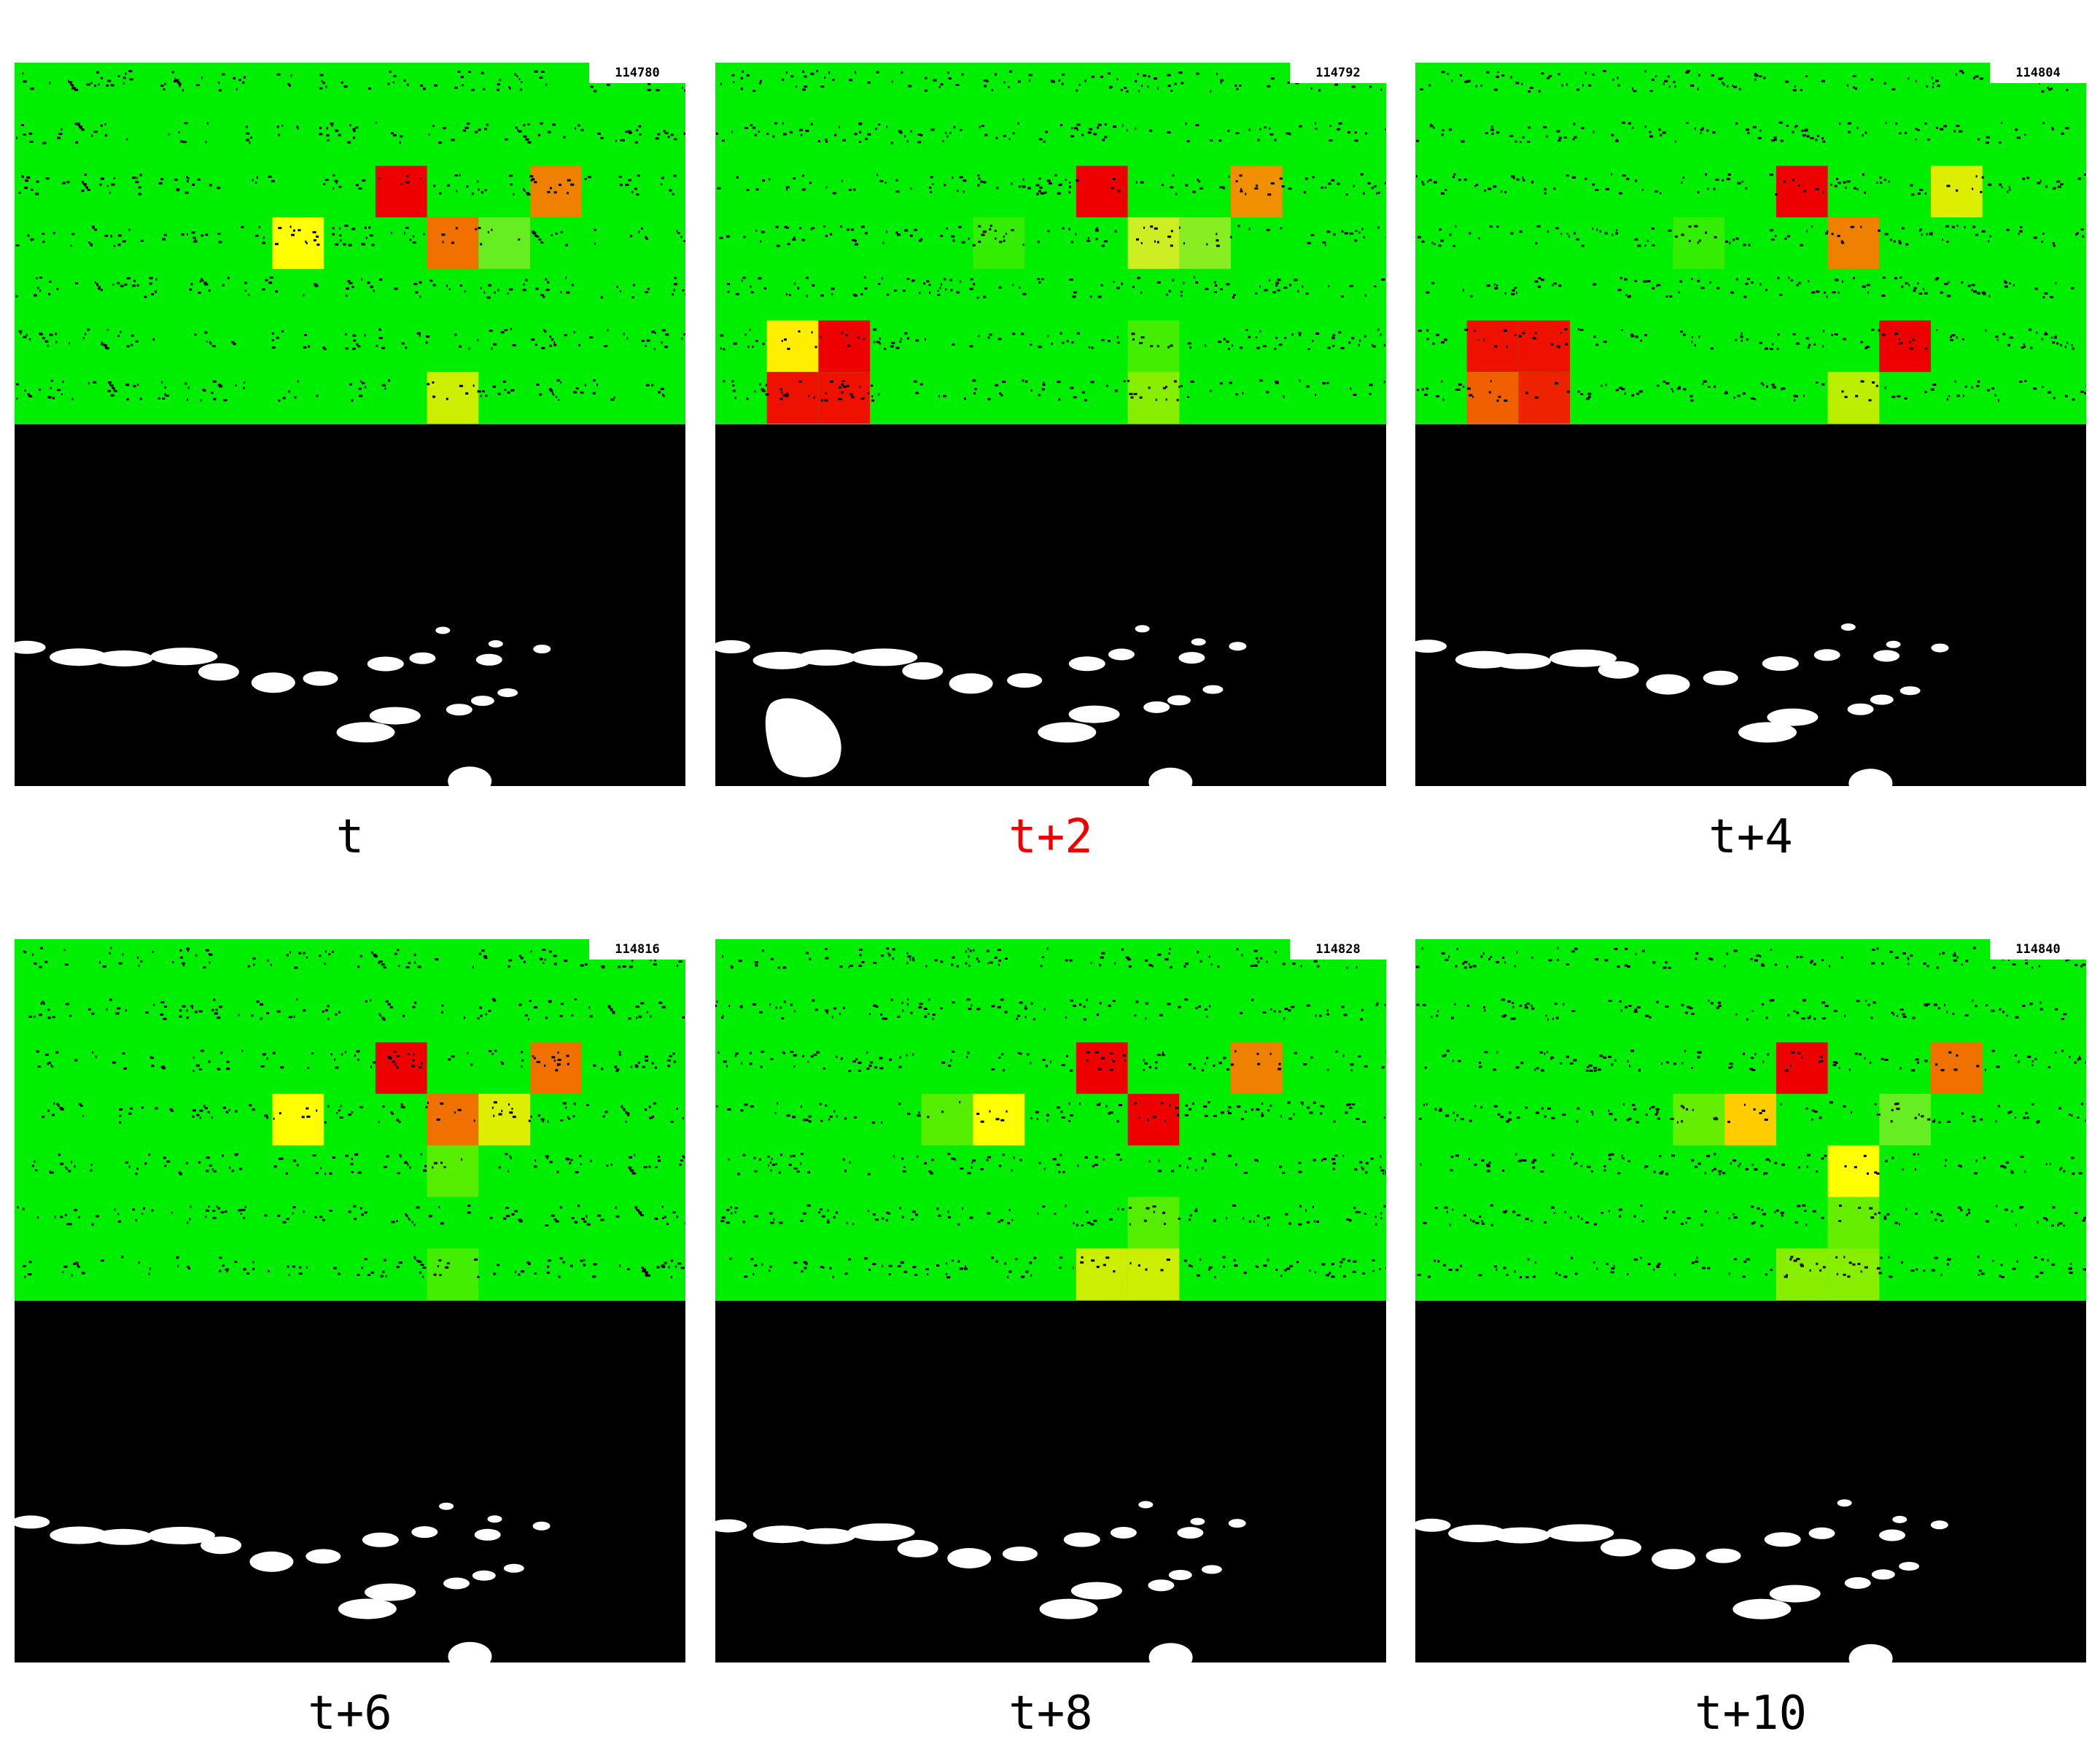  Describe the element at coordinates (350, 467) in the screenshot. I see `frame-panel: 114780 t` at that location.